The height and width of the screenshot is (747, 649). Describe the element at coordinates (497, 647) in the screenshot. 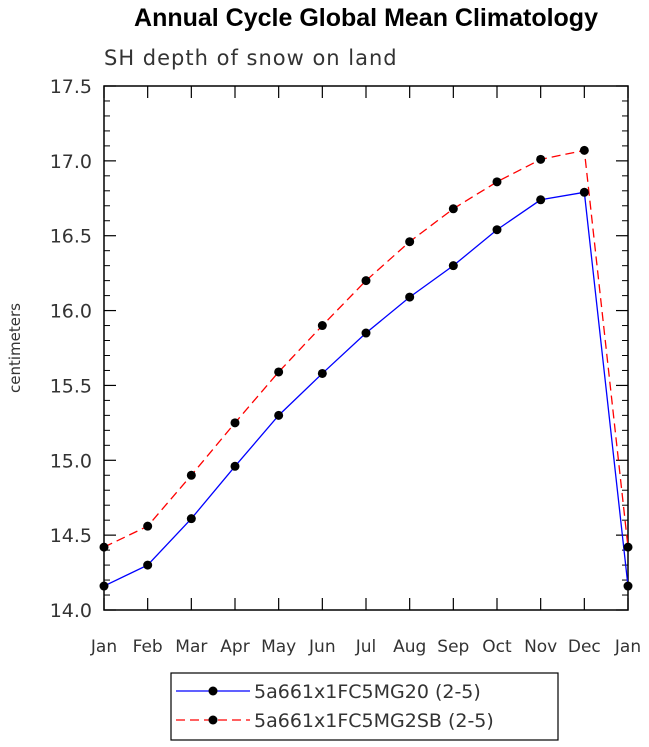

I see `x-tick-label: Oct` at that location.